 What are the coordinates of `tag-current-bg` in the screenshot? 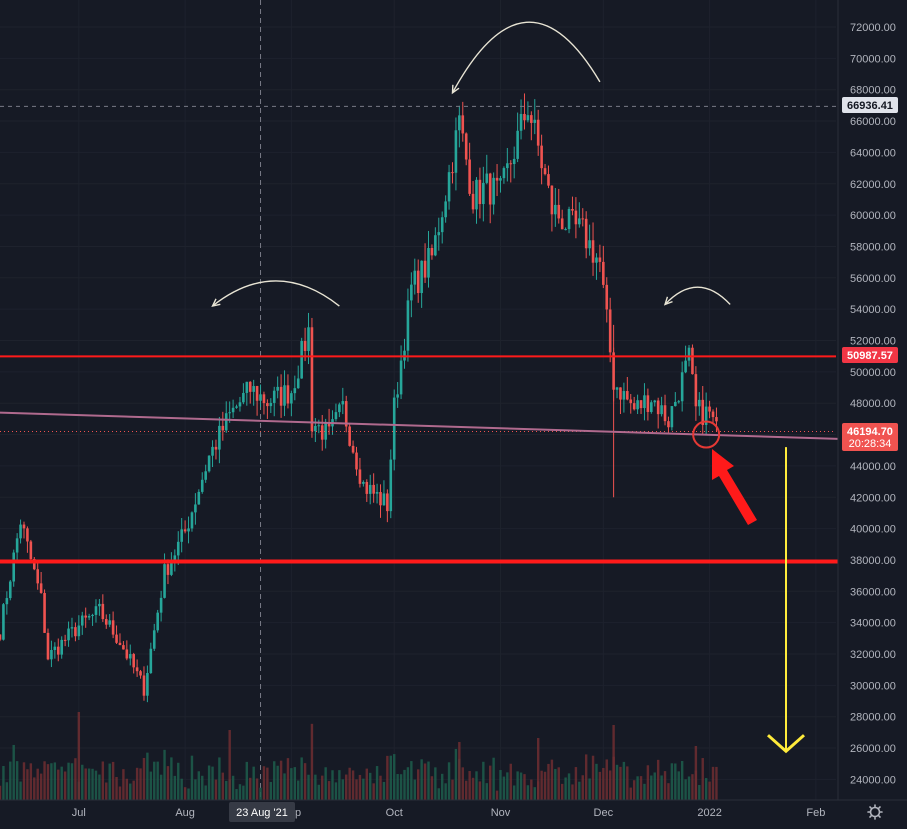 It's located at (870, 437).